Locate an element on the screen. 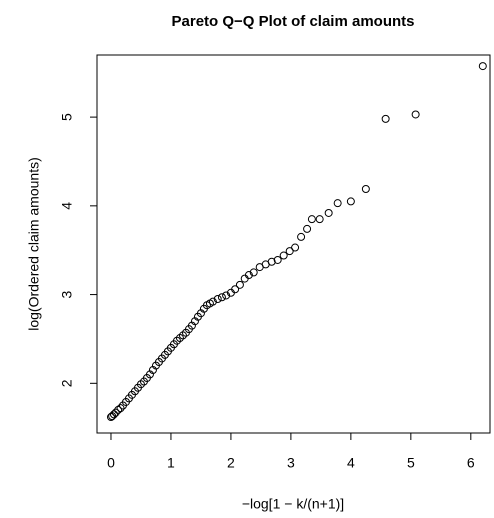  y-tick-label: 2 is located at coordinates (67, 383).